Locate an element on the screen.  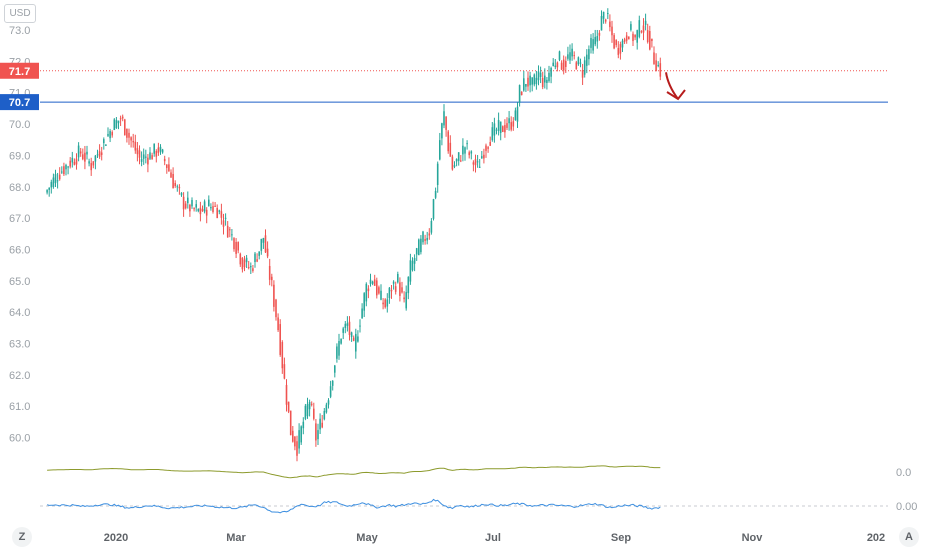
zoom-button: Z is located at coordinates (22, 537).